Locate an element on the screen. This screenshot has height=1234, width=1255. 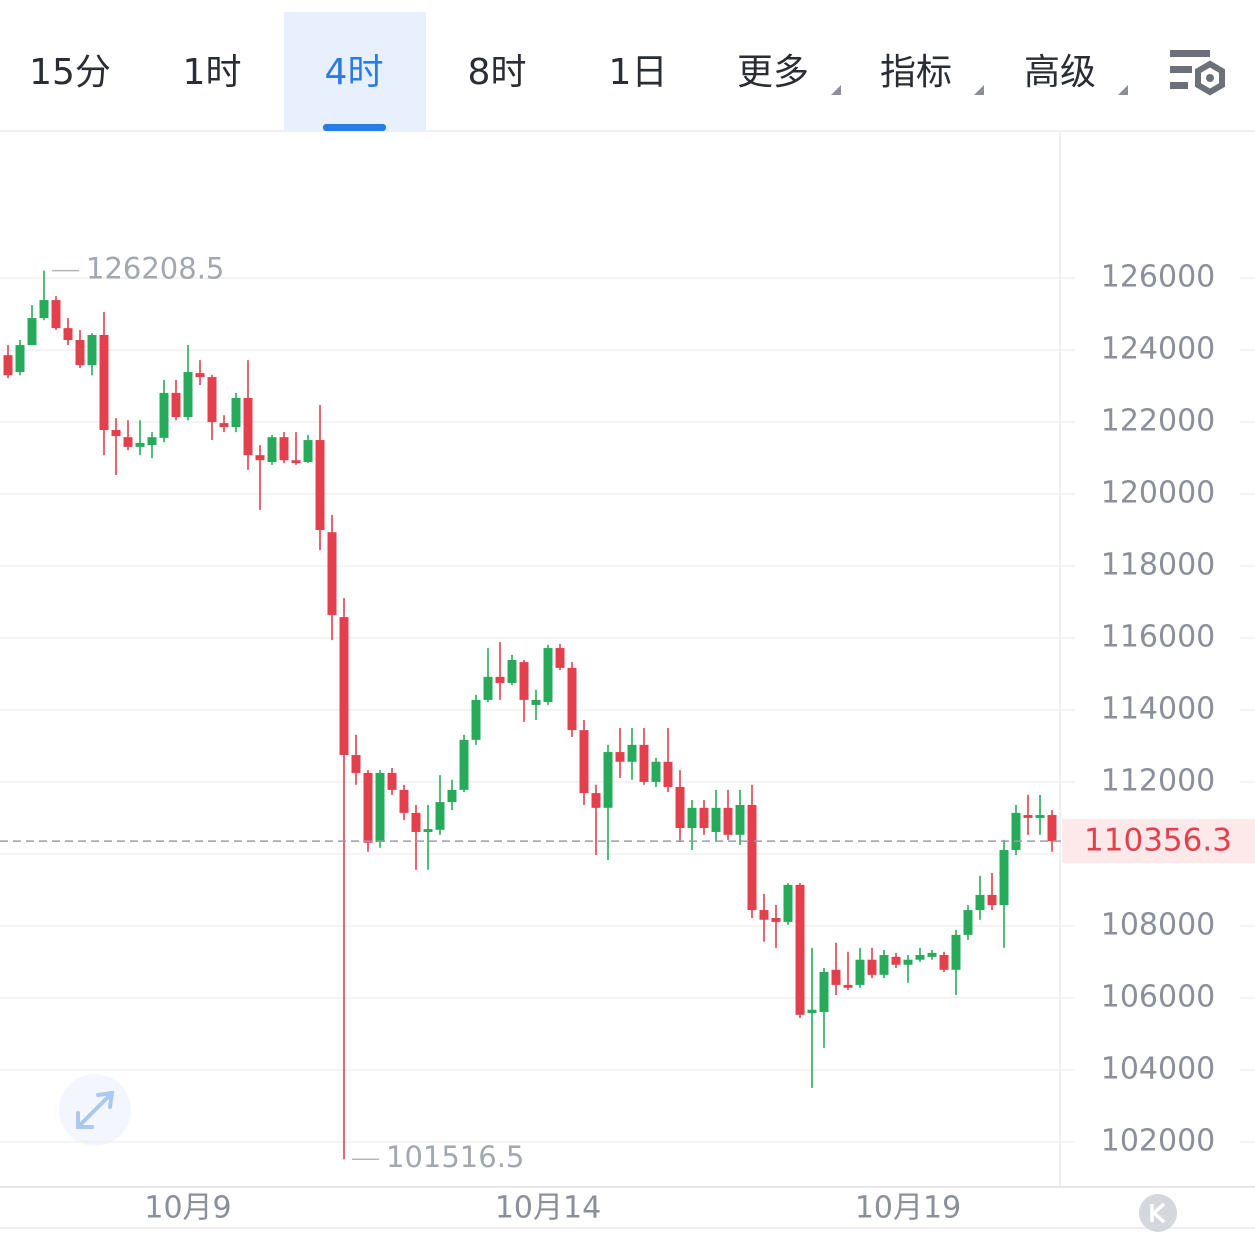
y-tick-label: 118000 is located at coordinates (1158, 565).